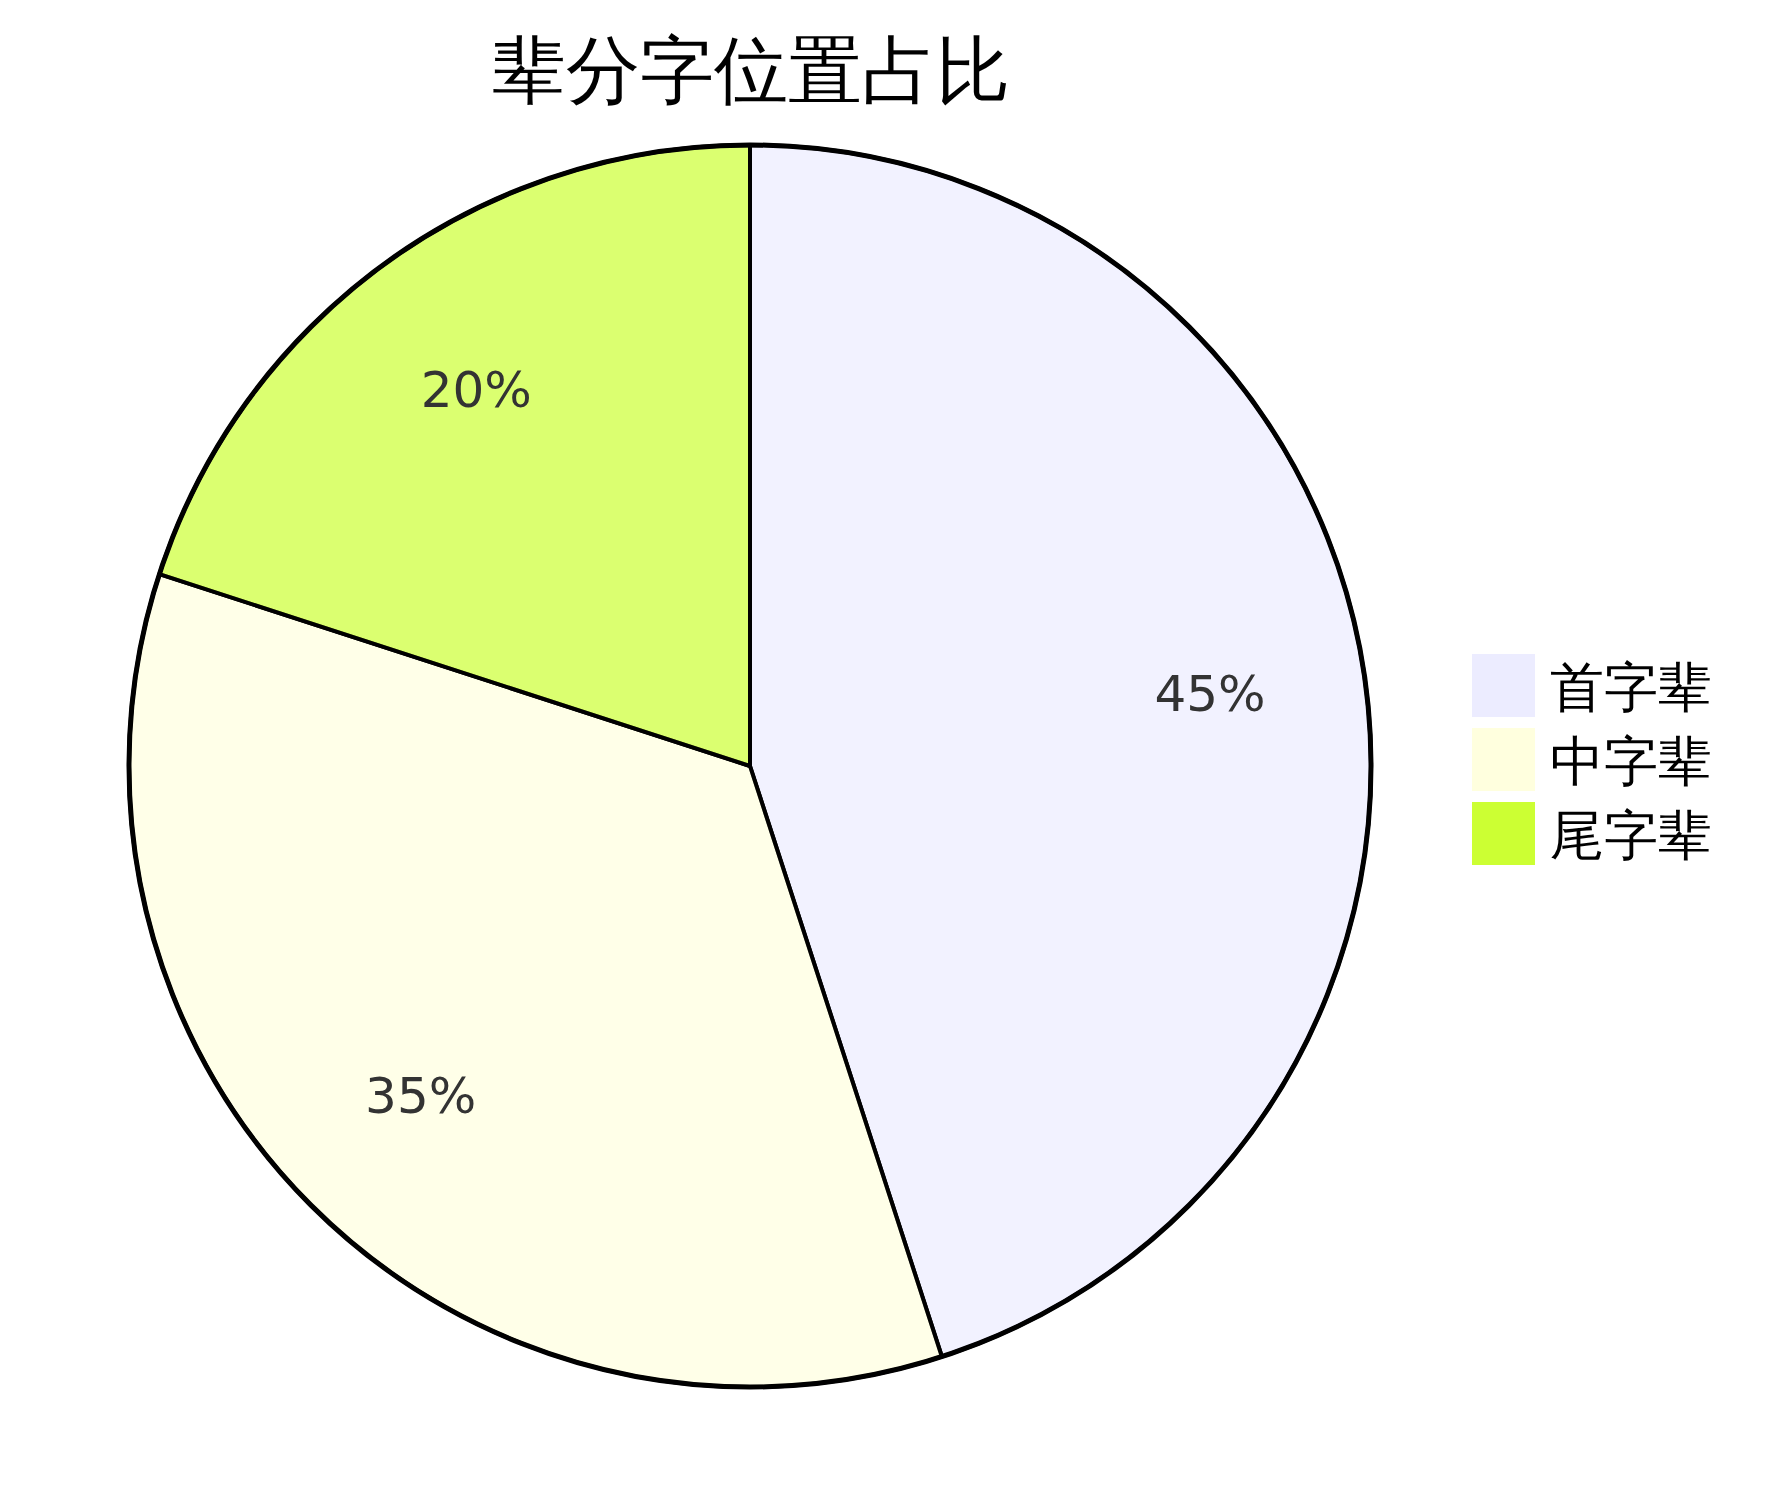 The width and height of the screenshot is (1776, 1499). I want to click on legend-label: 中字辈, so click(1631, 761).